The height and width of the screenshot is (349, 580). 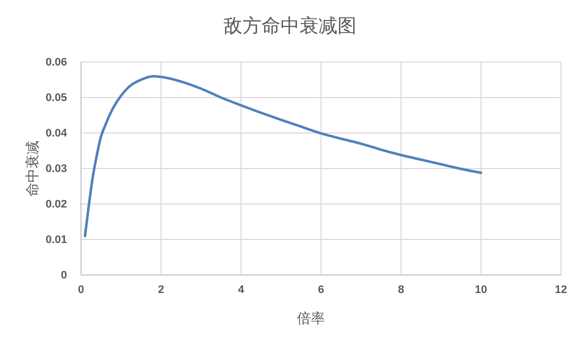 What do you see at coordinates (311, 319) in the screenshot?
I see `x-axis-title: 倍率` at bounding box center [311, 319].